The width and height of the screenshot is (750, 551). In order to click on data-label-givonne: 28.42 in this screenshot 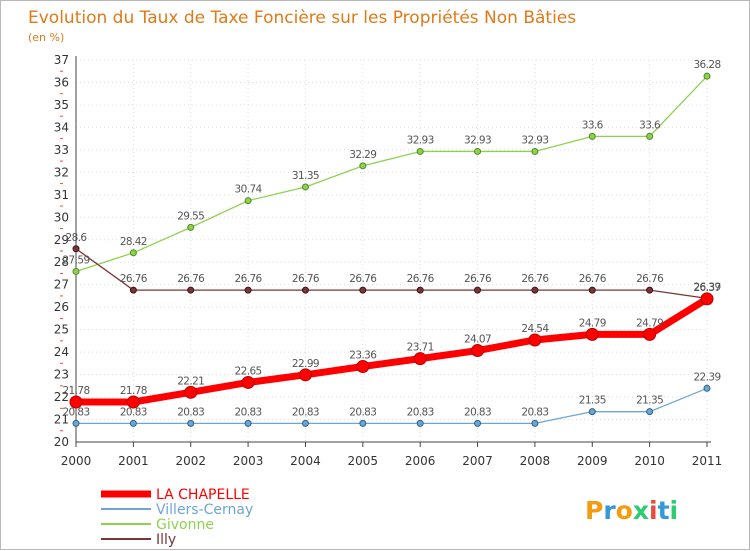, I will do `click(133, 242)`.